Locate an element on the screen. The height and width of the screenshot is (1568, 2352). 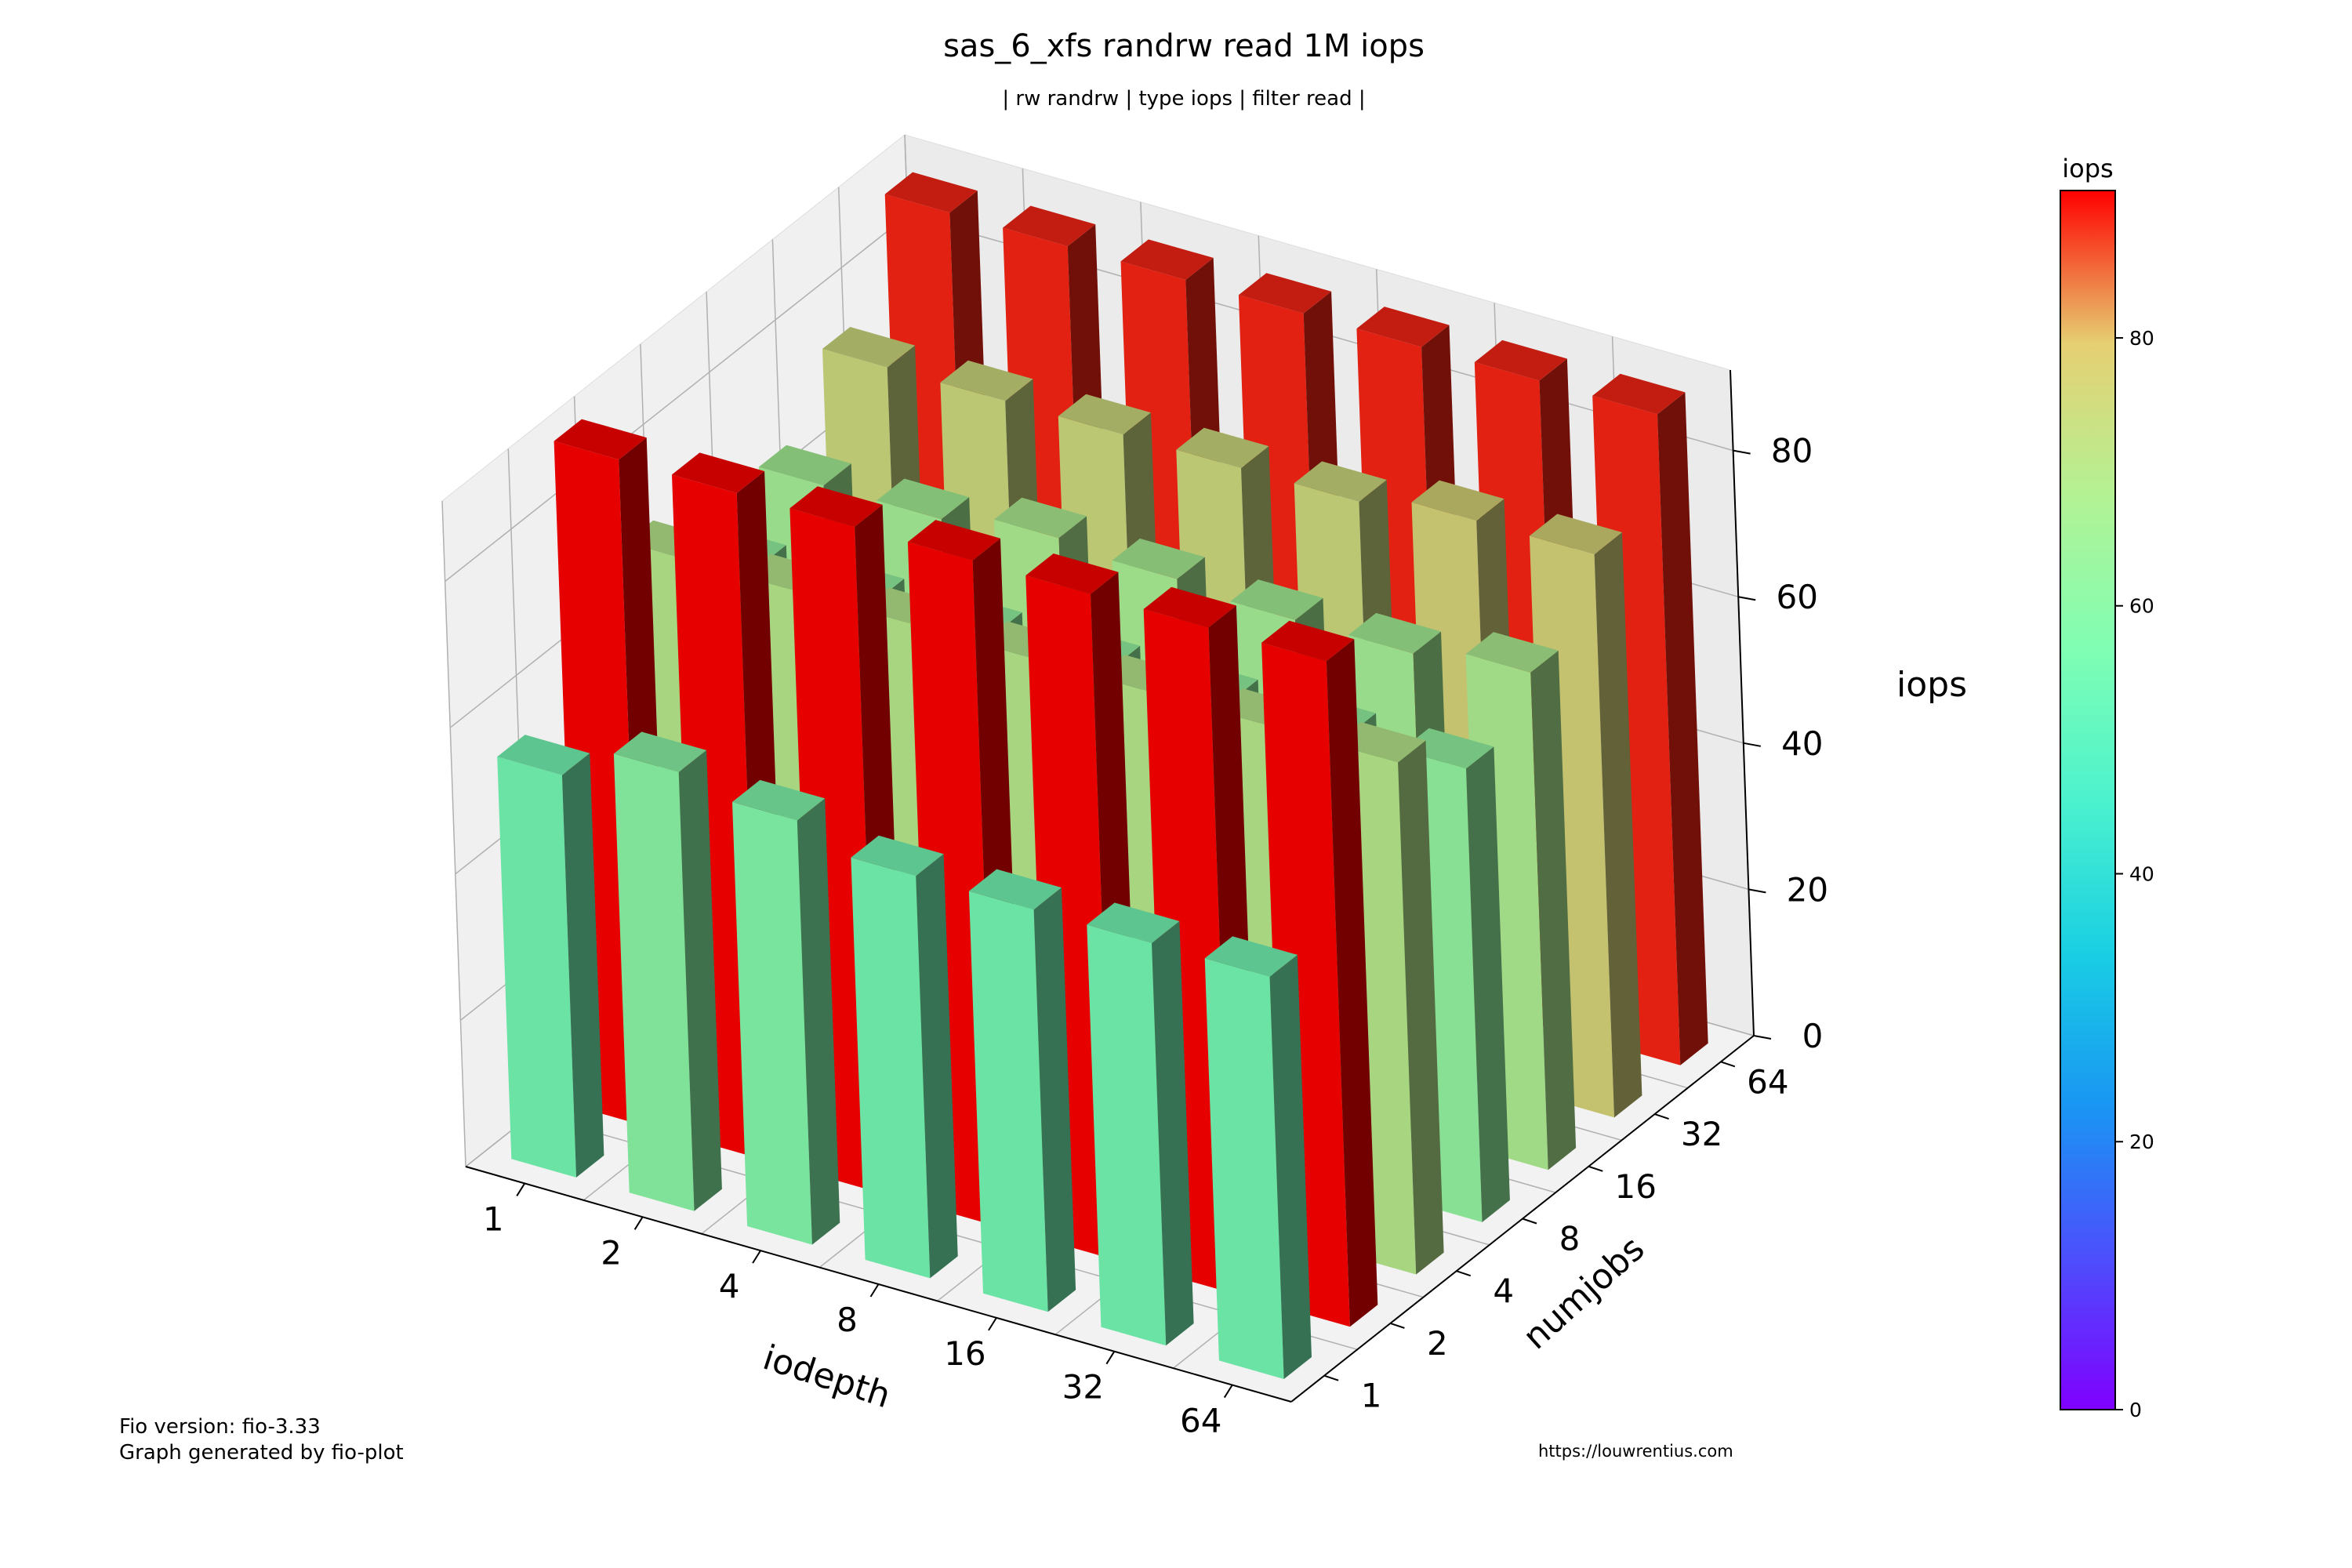
colorbar-ticks: 0 20 40 60 80 is located at coordinates (2134, 874).